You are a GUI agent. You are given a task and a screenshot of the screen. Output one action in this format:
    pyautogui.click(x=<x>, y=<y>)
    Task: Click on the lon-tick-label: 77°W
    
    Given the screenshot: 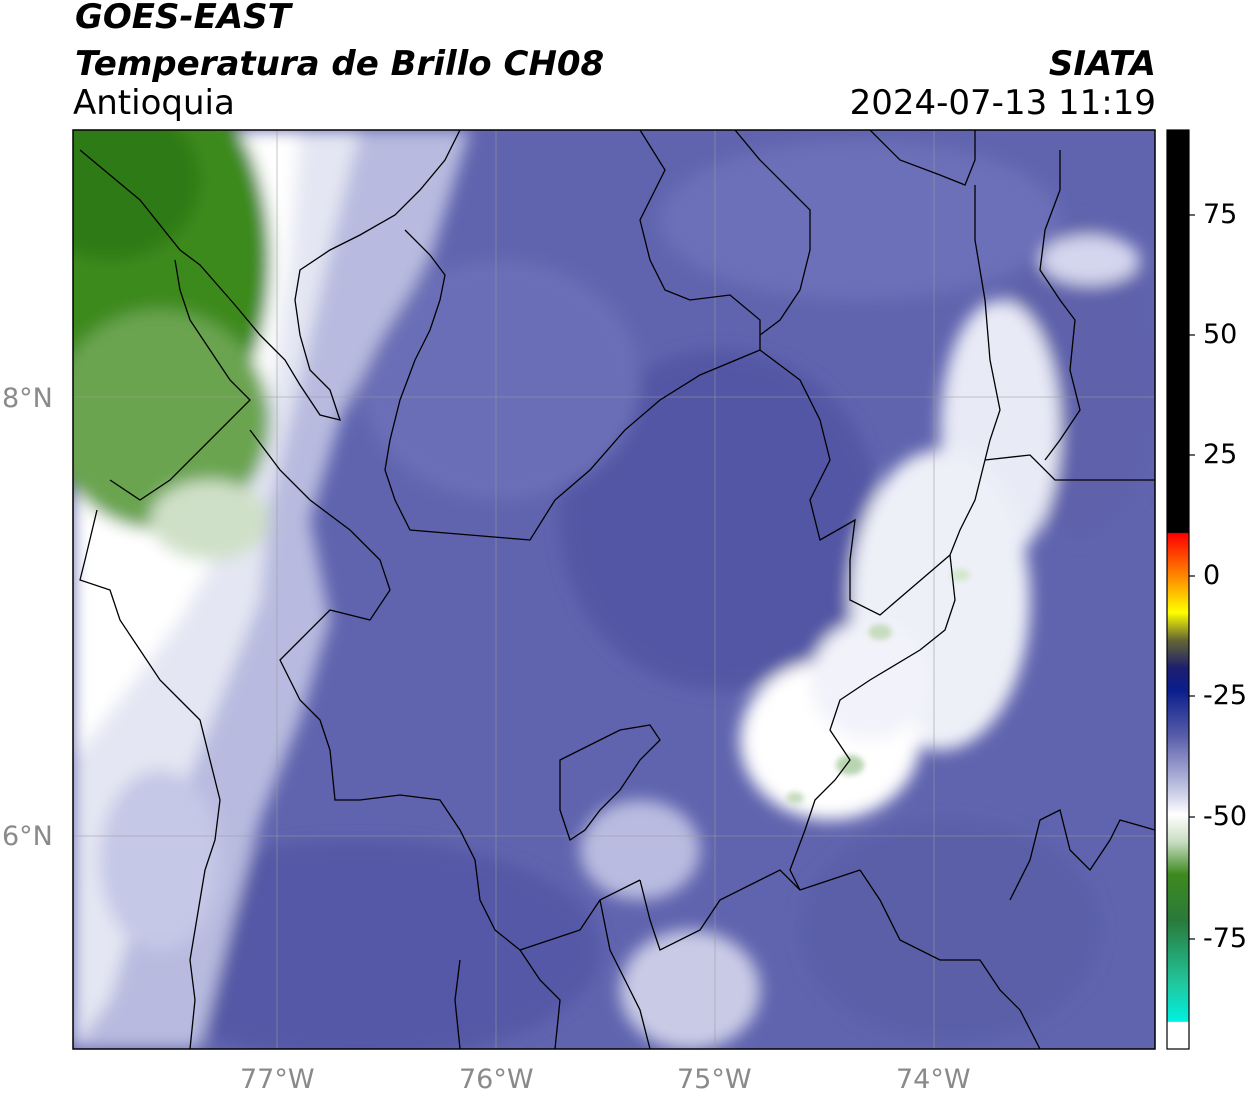 What is the action you would take?
    pyautogui.click(x=277, y=1079)
    